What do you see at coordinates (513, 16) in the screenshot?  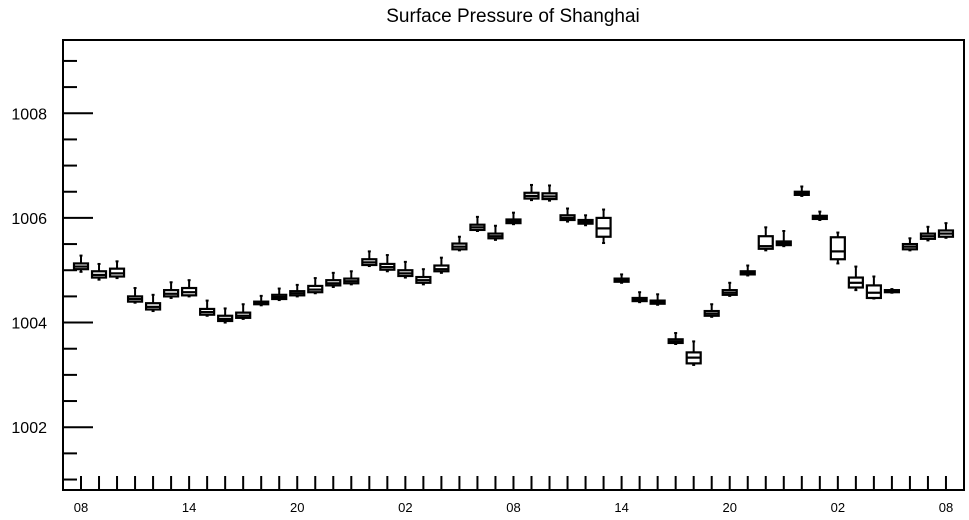 I see `chart-title: Surface Pressure of Shanghai` at bounding box center [513, 16].